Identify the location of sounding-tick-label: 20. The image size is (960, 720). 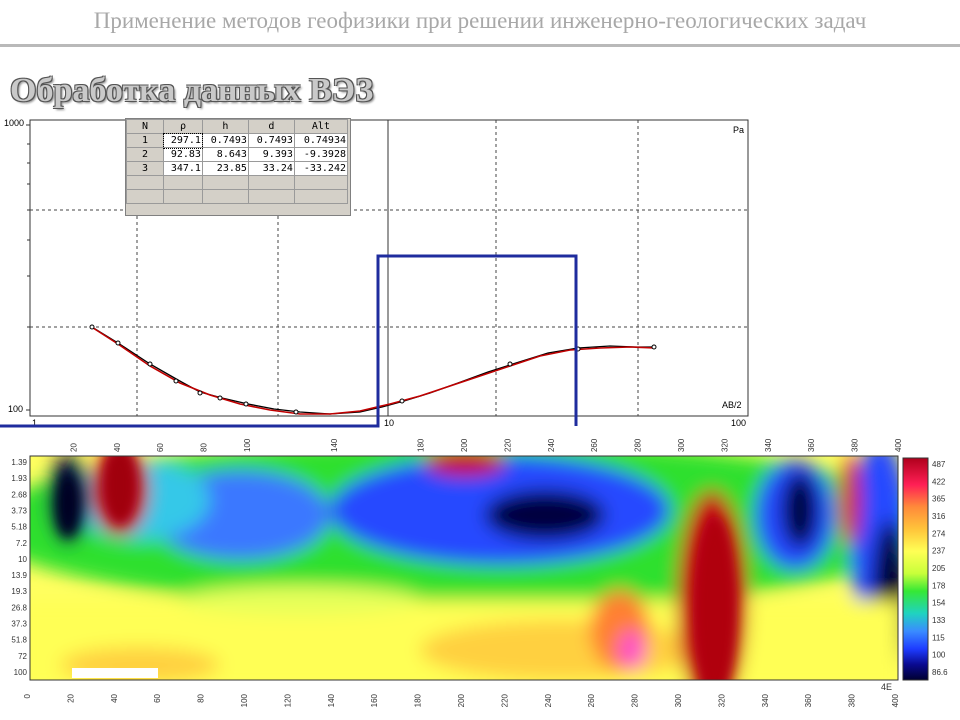
(73, 447).